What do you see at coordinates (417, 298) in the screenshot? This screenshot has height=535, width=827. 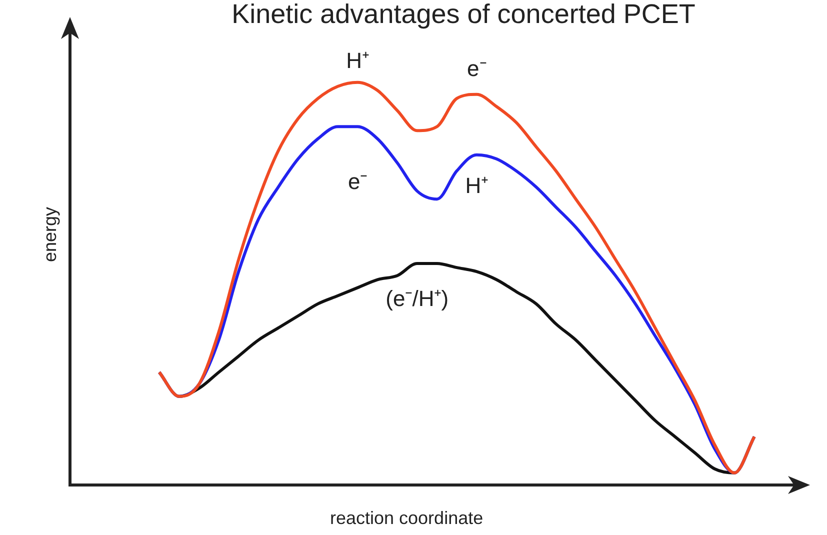 I see `annotation: (e⁻/H⁺)` at bounding box center [417, 298].